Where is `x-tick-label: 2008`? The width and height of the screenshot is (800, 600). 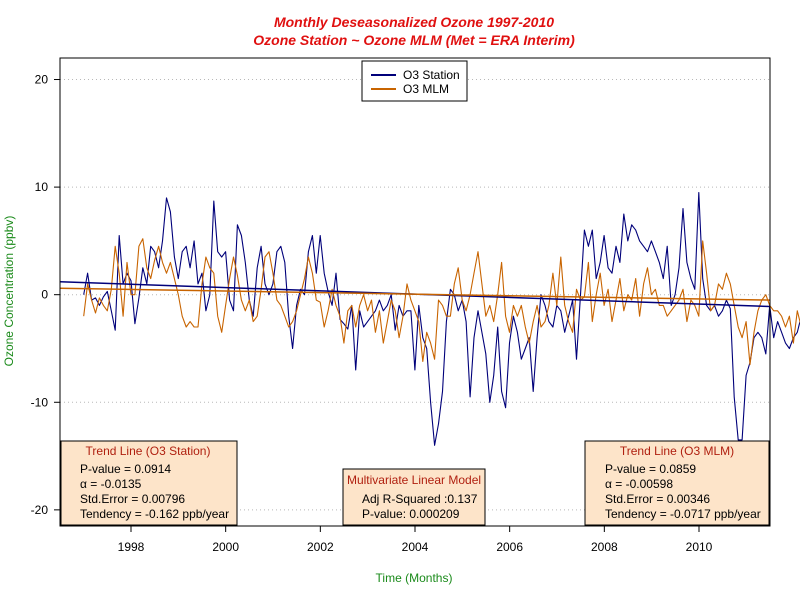
x-tick-label: 2008 is located at coordinates (604, 547).